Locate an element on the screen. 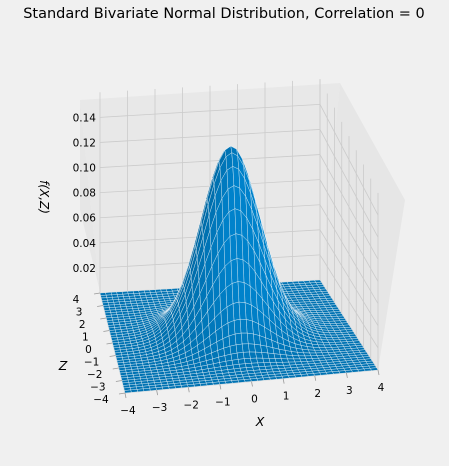 This screenshot has height=466, width=449. z-tick-label: −2 is located at coordinates (94, 375).